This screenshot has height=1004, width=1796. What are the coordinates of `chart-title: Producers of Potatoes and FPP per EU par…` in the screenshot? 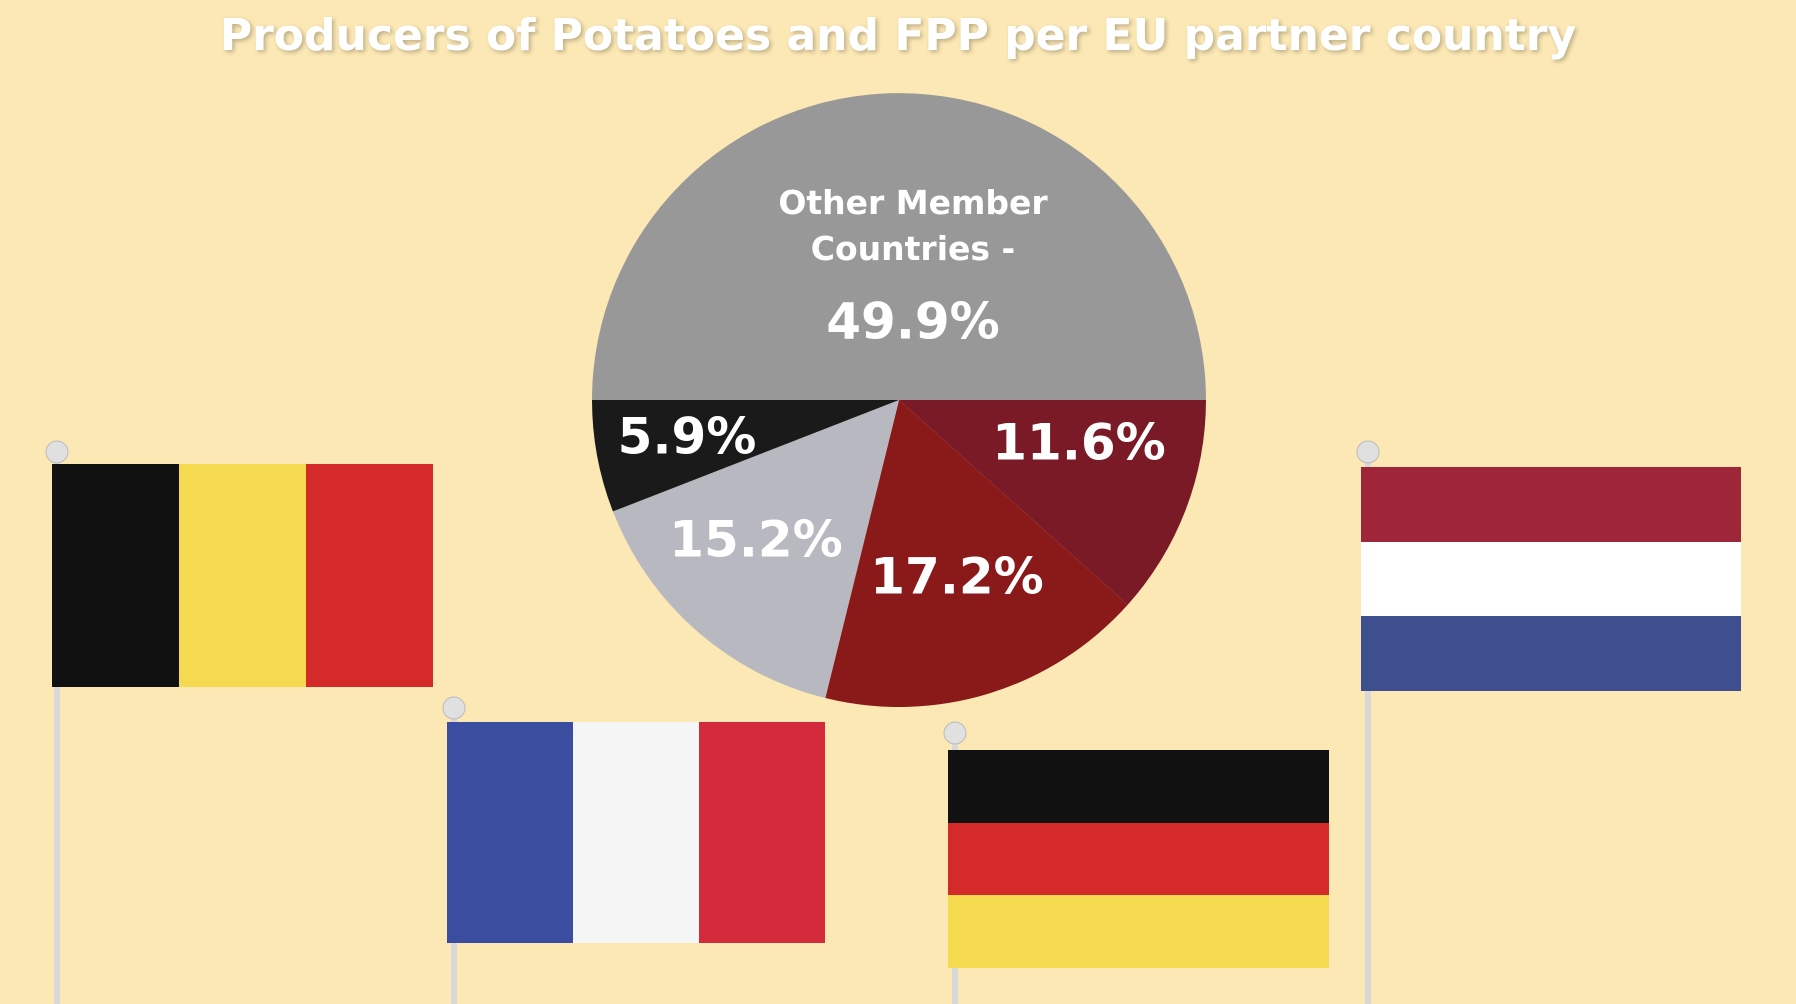 It's located at (898, 35).